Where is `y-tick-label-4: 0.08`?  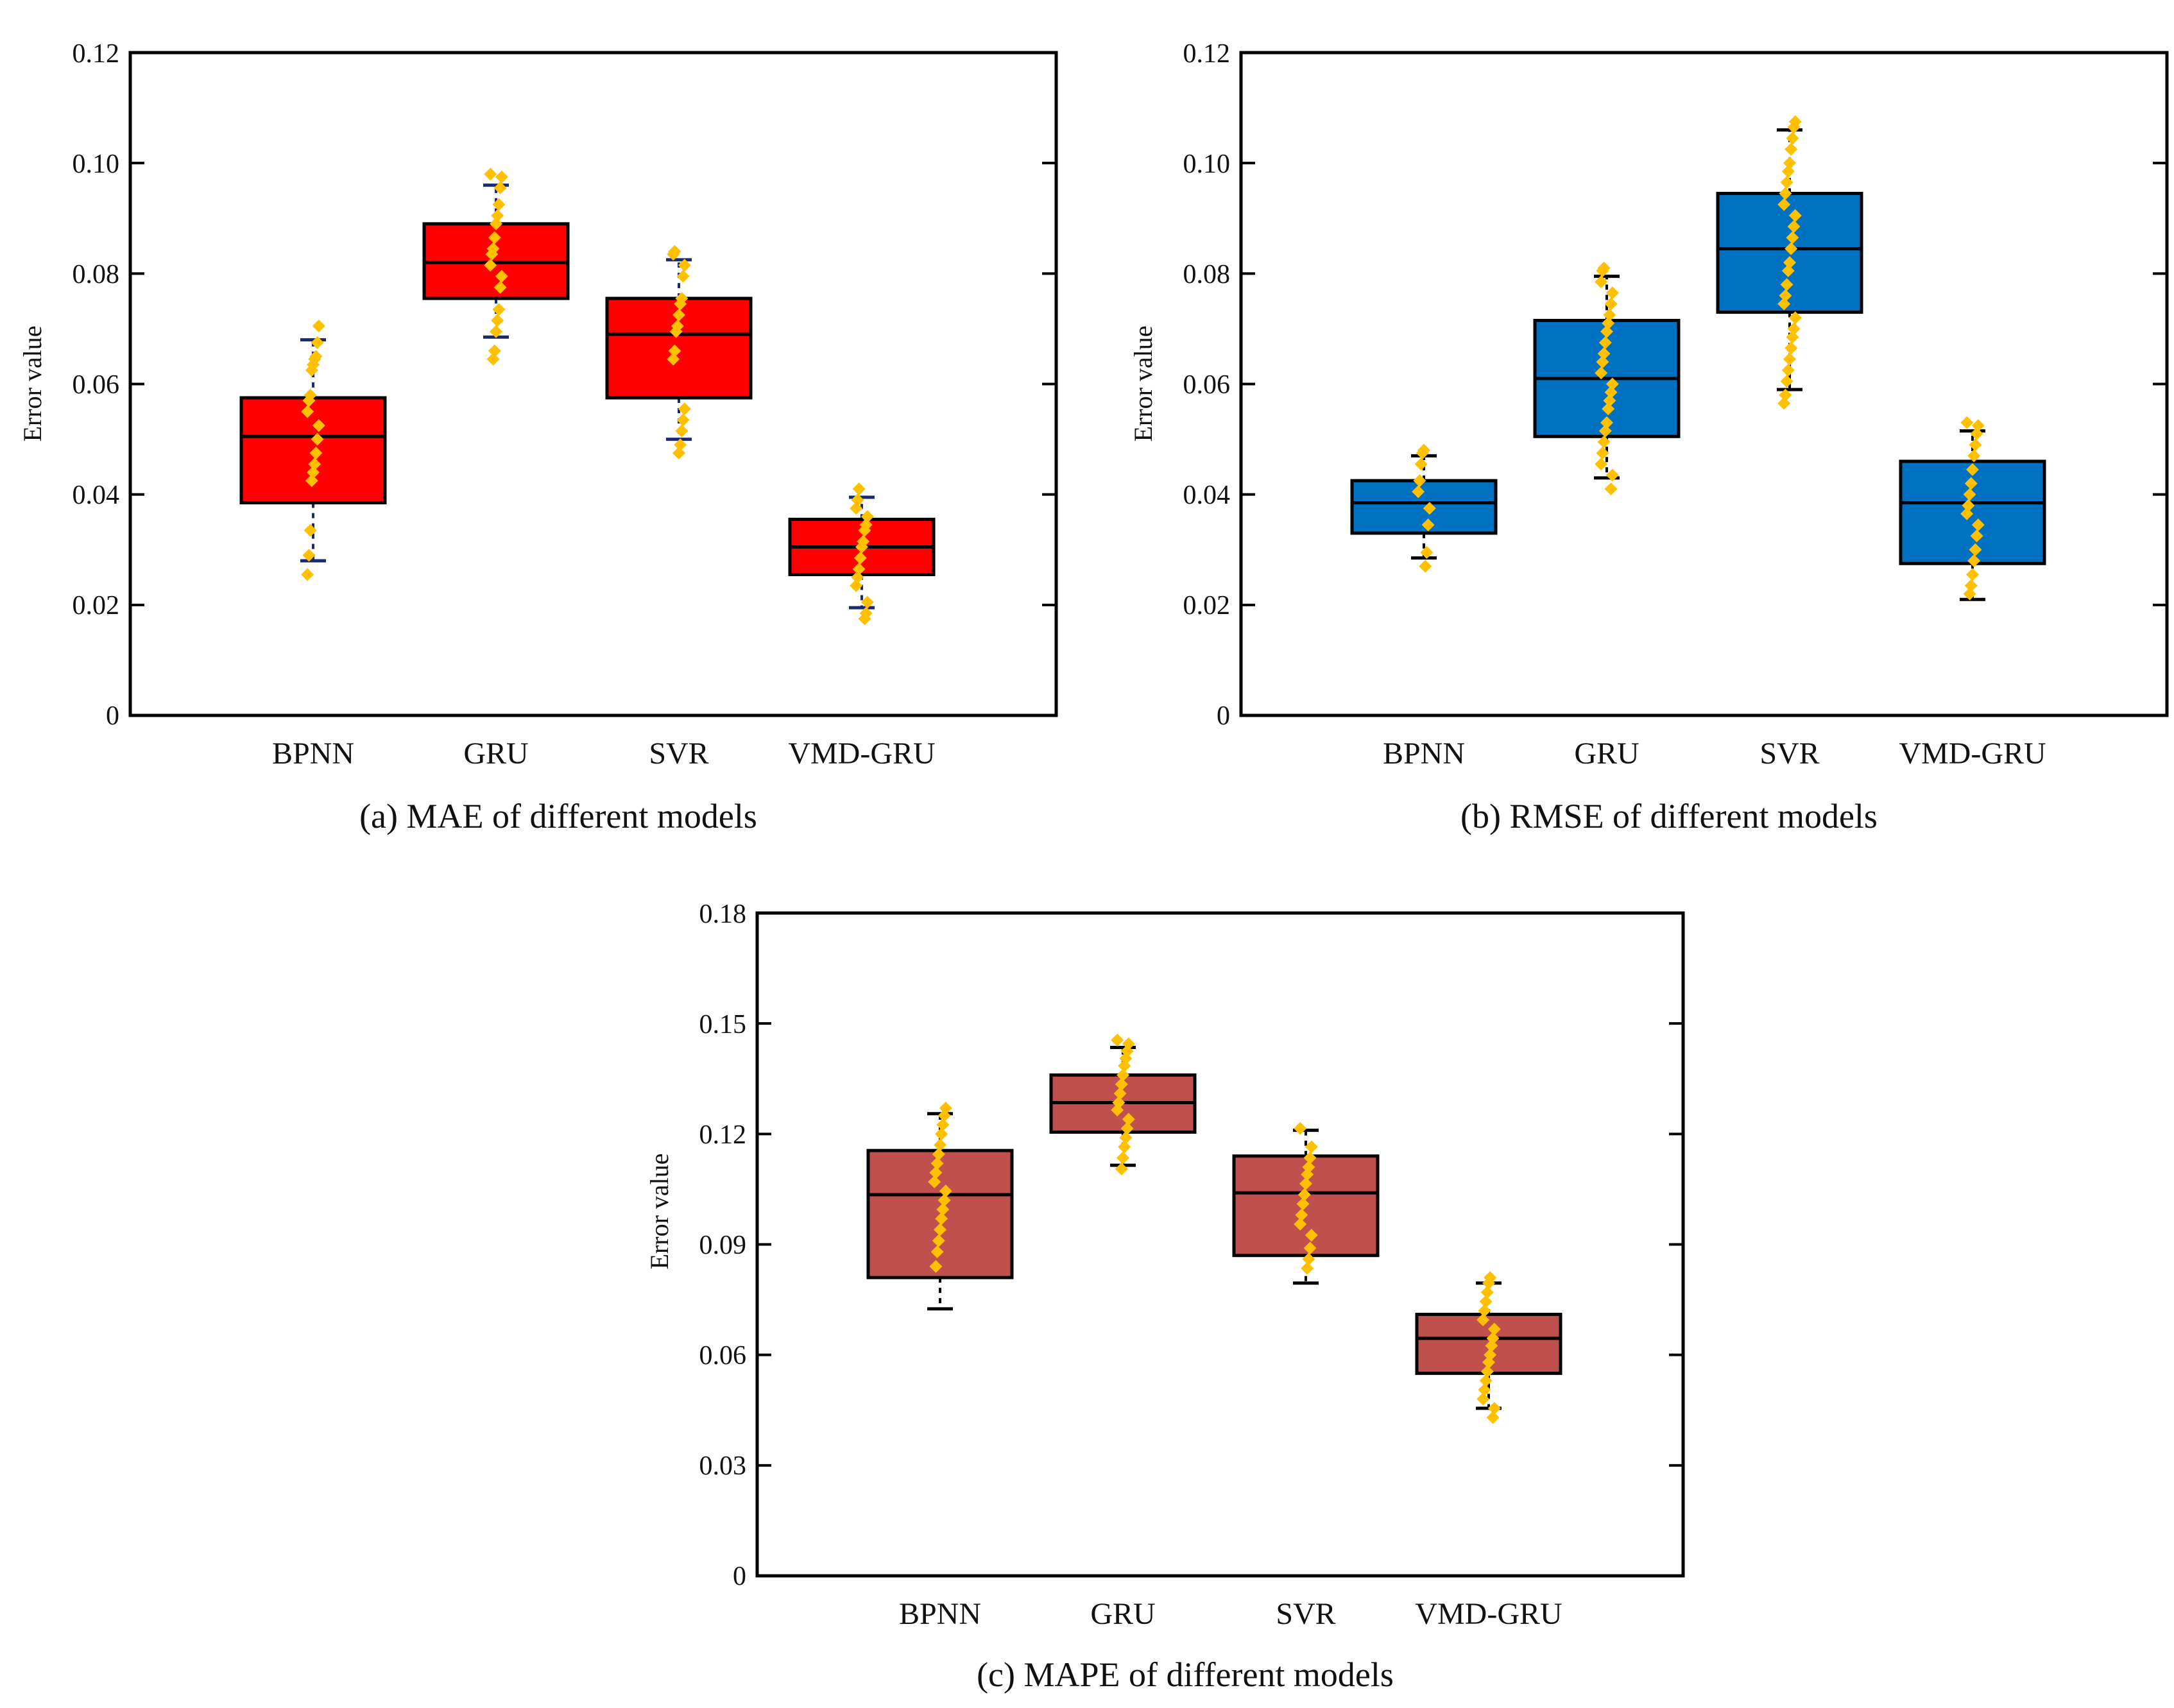
y-tick-label-4: 0.08 is located at coordinates (96, 274).